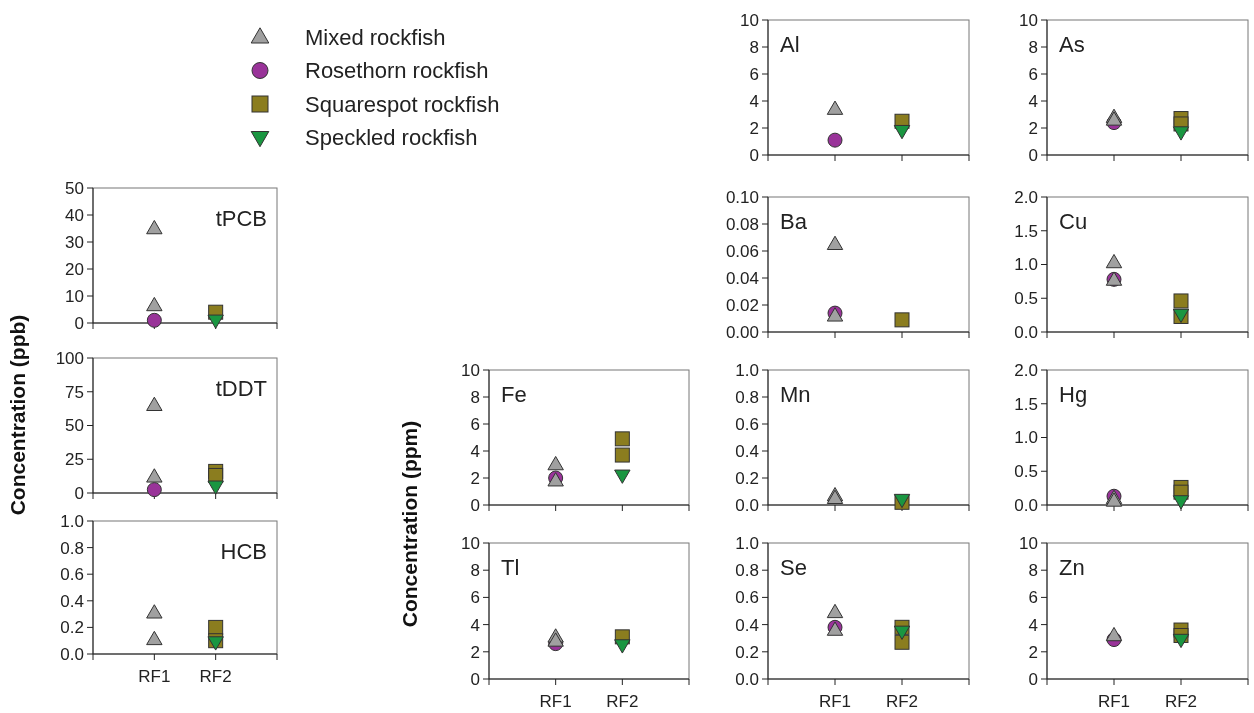 This screenshot has height=713, width=1254. I want to click on text: tPCB, so click(241, 218).